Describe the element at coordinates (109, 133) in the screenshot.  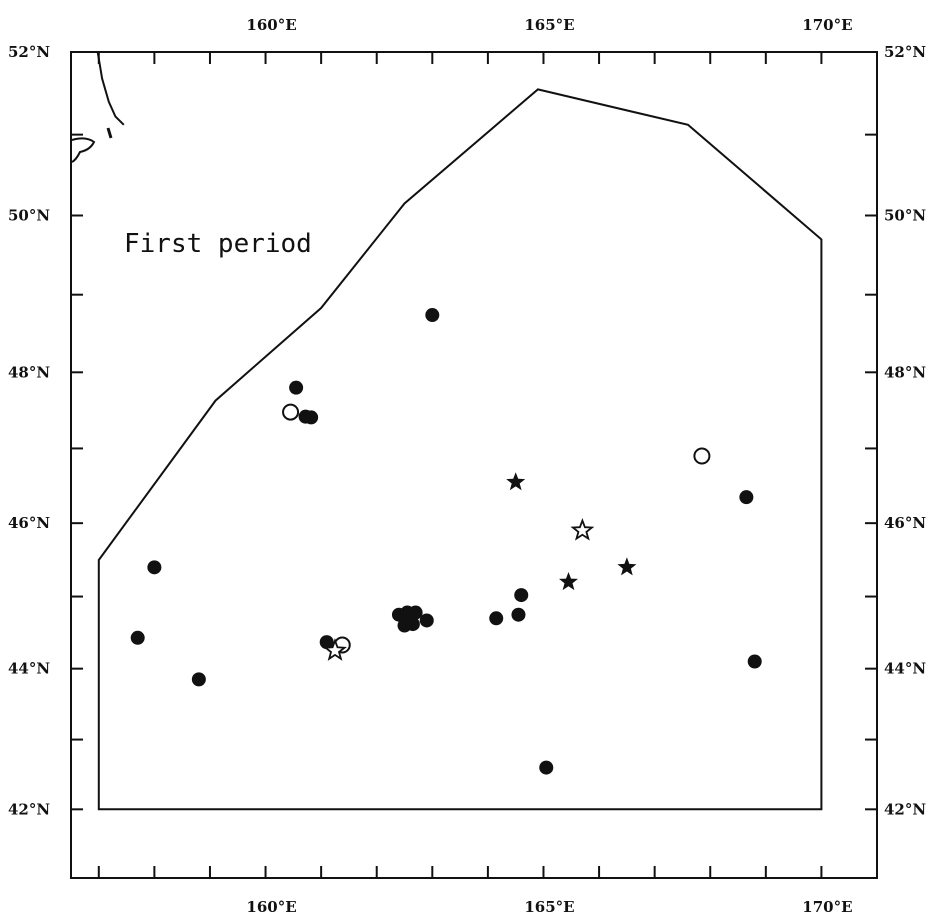
I see `island` at that location.